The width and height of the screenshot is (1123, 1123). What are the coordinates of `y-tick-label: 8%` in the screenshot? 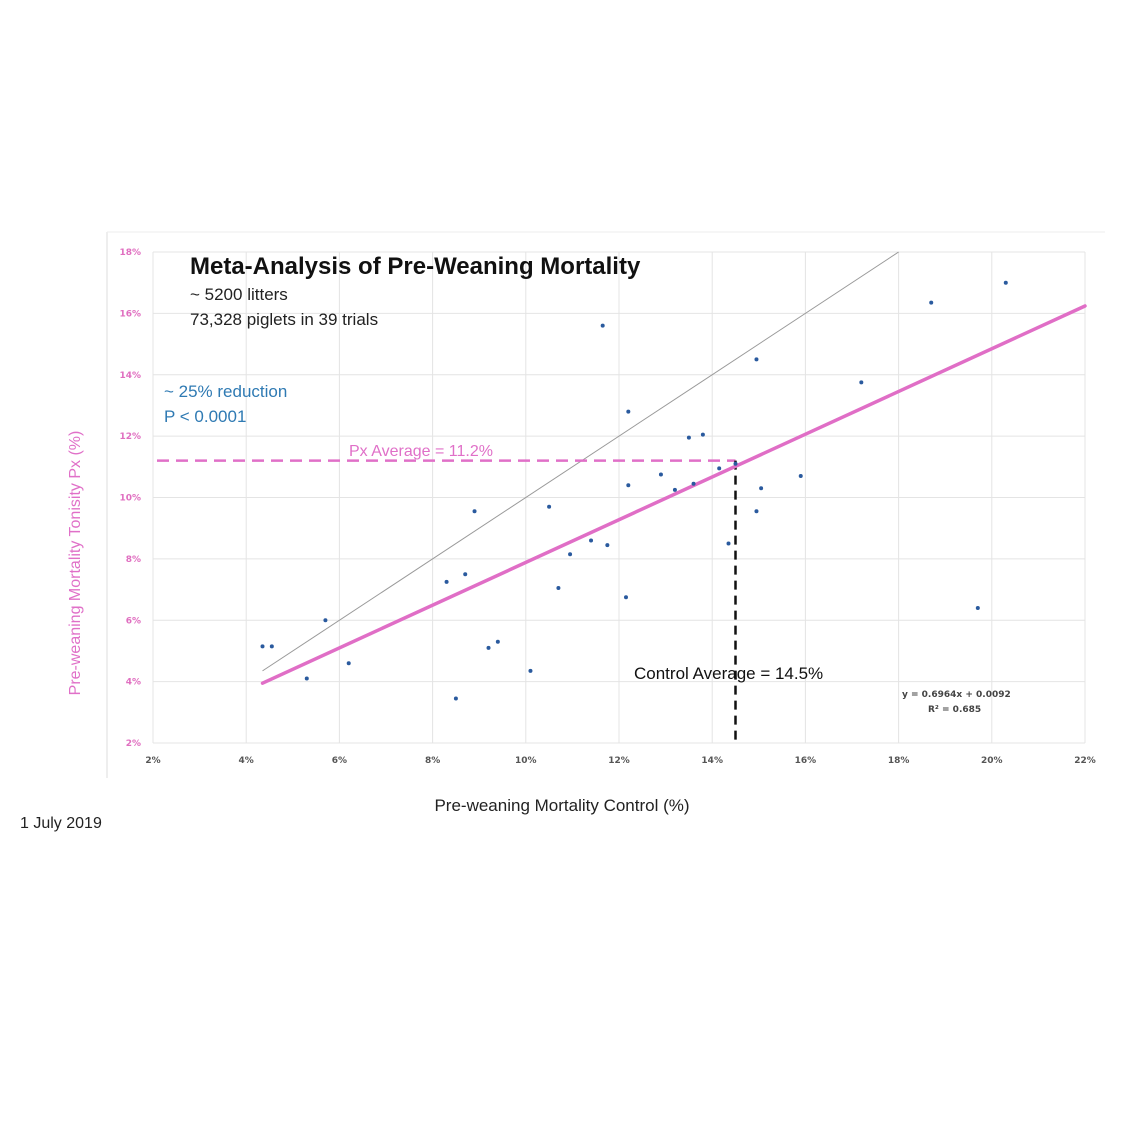 It's located at (133, 560).